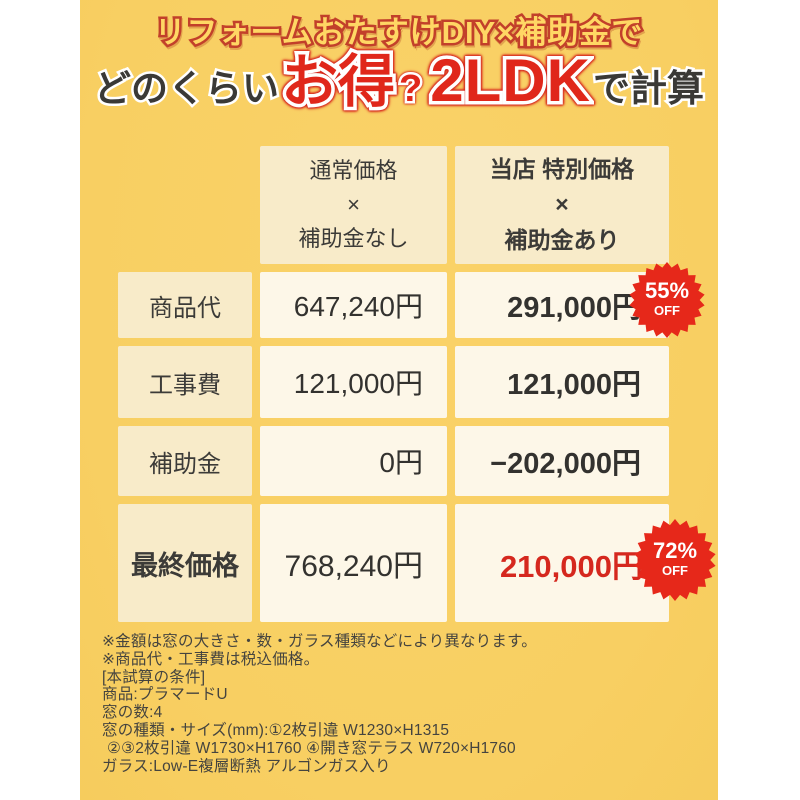 The width and height of the screenshot is (800, 800). I want to click on special-header-line3: 補助金あり, so click(562, 239).